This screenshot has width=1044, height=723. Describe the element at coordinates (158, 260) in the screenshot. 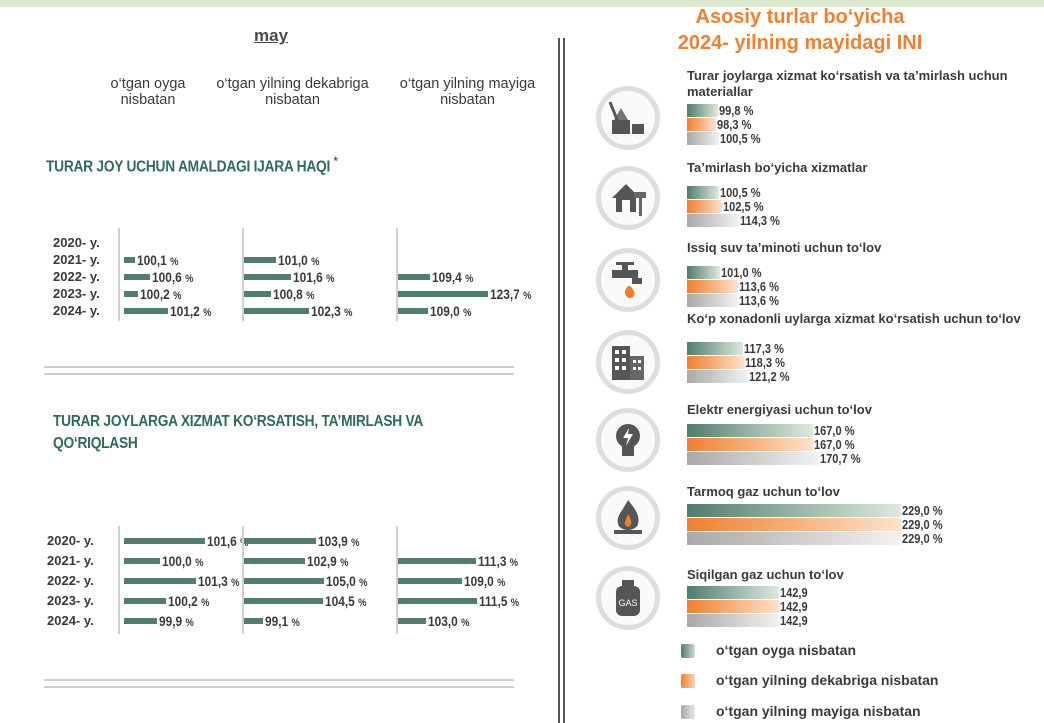

I see `value-label: 100,1 %` at that location.